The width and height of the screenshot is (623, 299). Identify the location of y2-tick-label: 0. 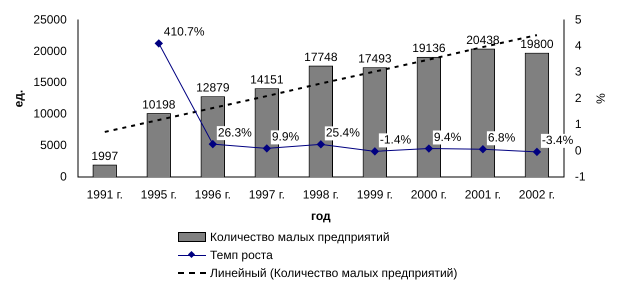
(578, 150).